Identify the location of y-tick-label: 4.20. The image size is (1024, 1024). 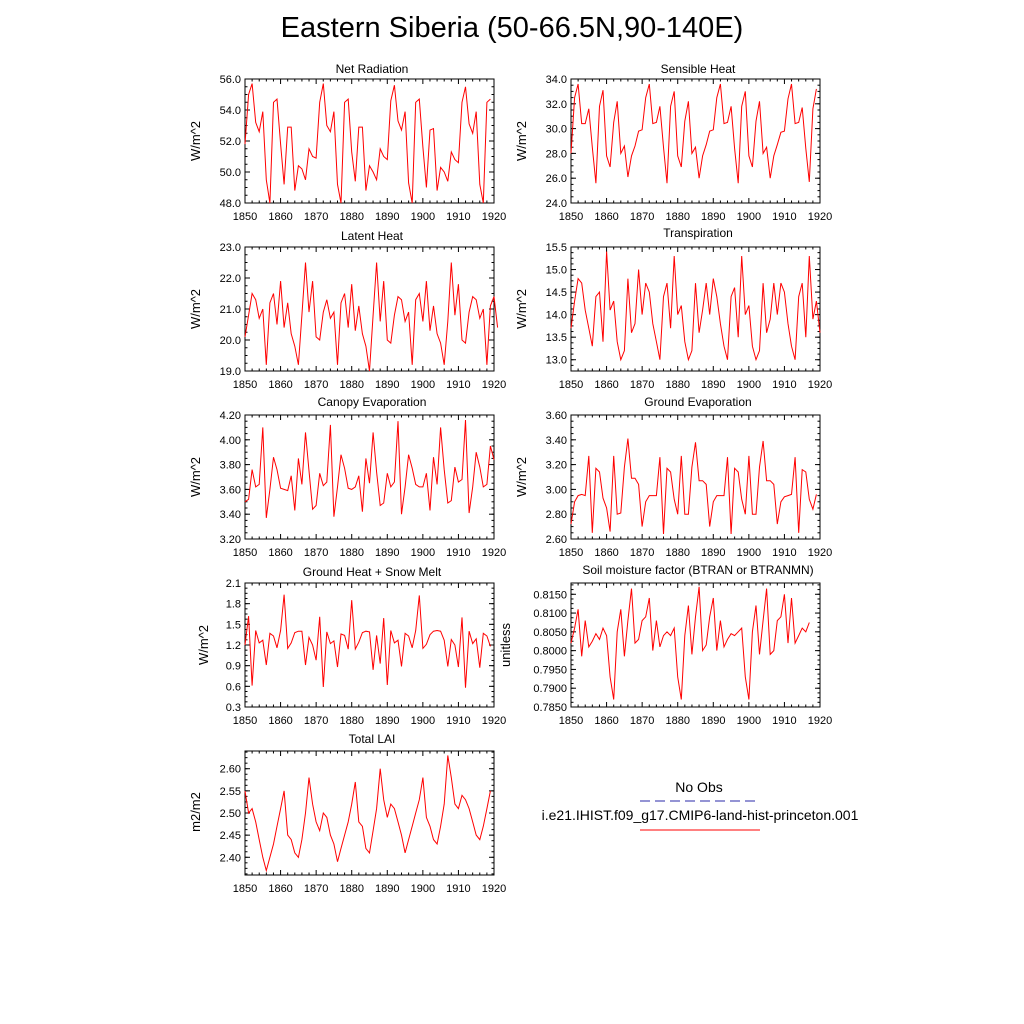
(230, 416).